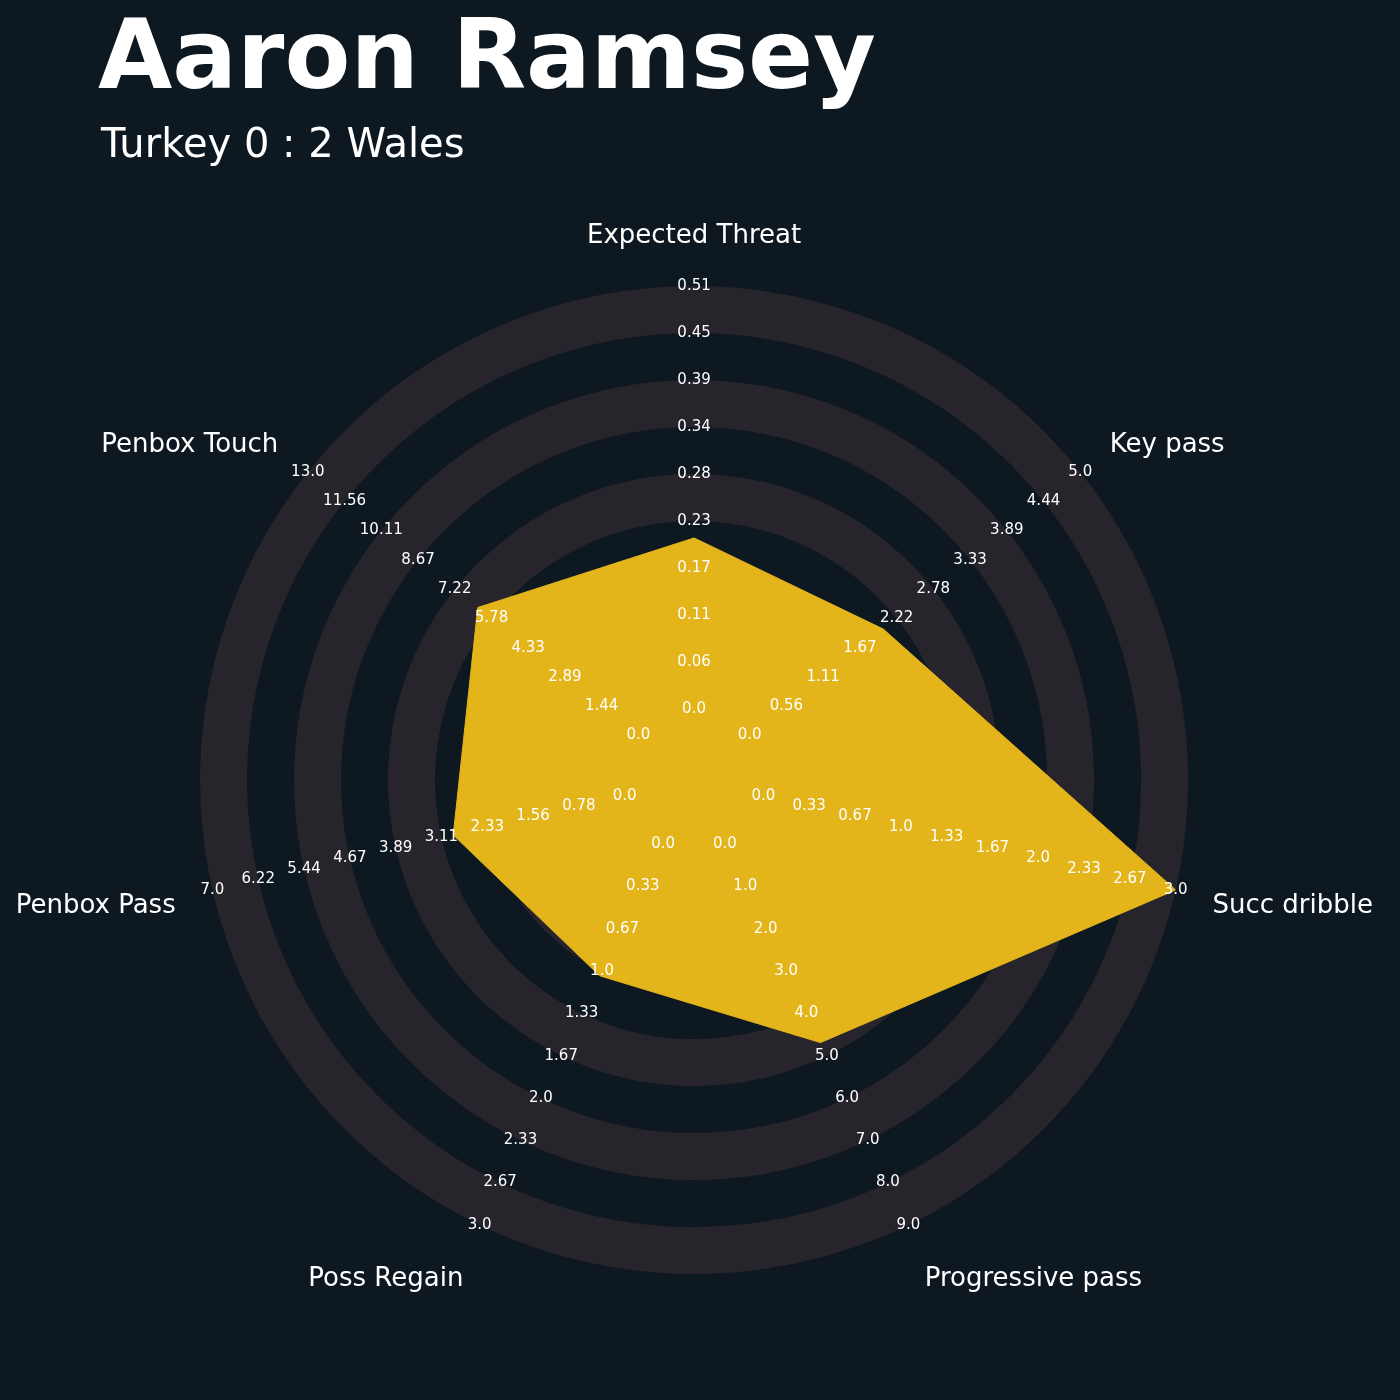  What do you see at coordinates (441, 836) in the screenshot?
I see `text: 3.11` at bounding box center [441, 836].